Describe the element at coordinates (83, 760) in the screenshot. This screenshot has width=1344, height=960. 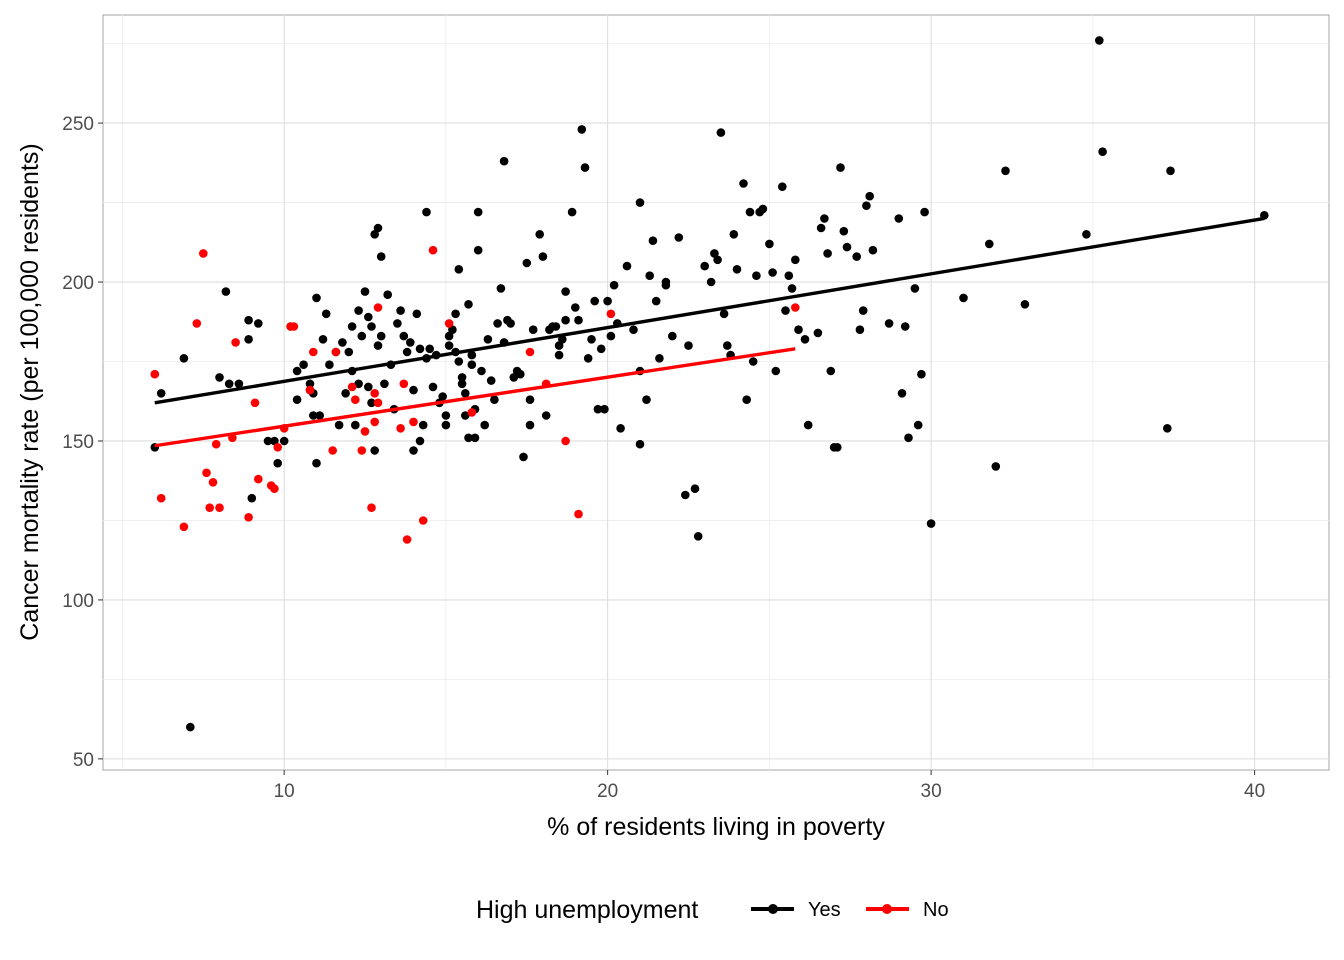
I see `y-tick-label: 50` at that location.